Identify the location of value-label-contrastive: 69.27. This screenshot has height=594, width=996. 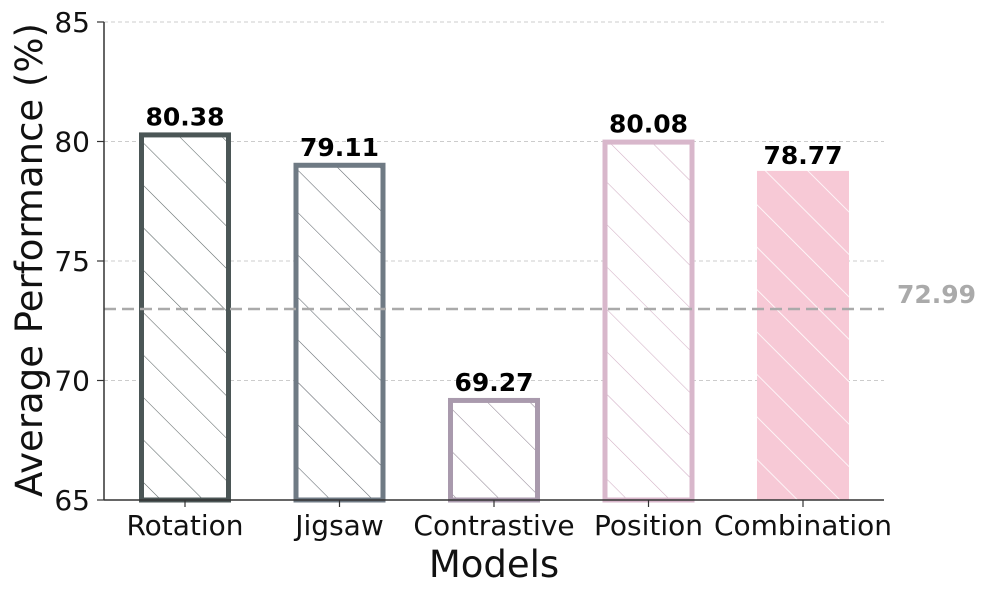
(493, 382).